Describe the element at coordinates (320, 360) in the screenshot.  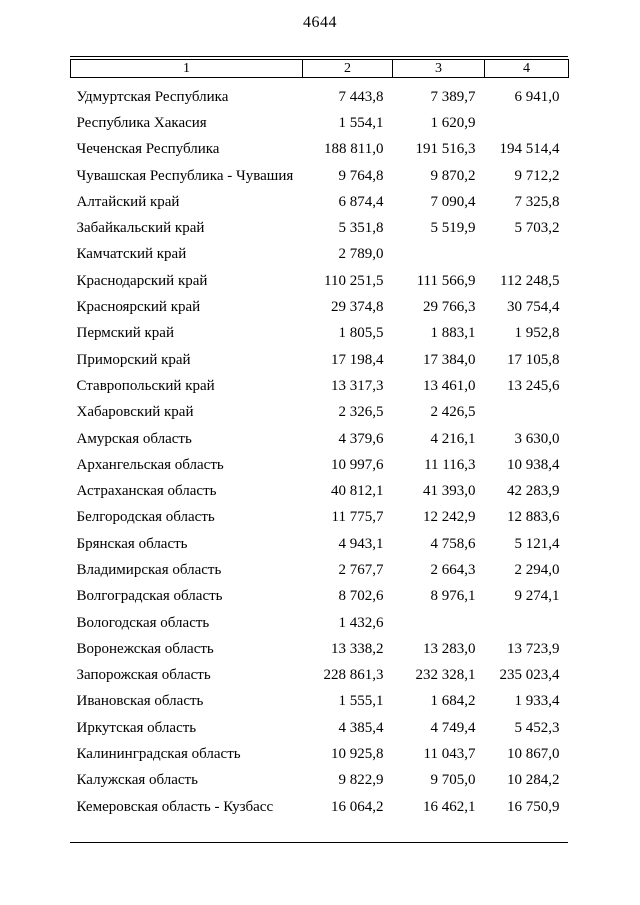
I see `table-row: Приморский край 17 198,4 17 384,0 17 105,8` at that location.